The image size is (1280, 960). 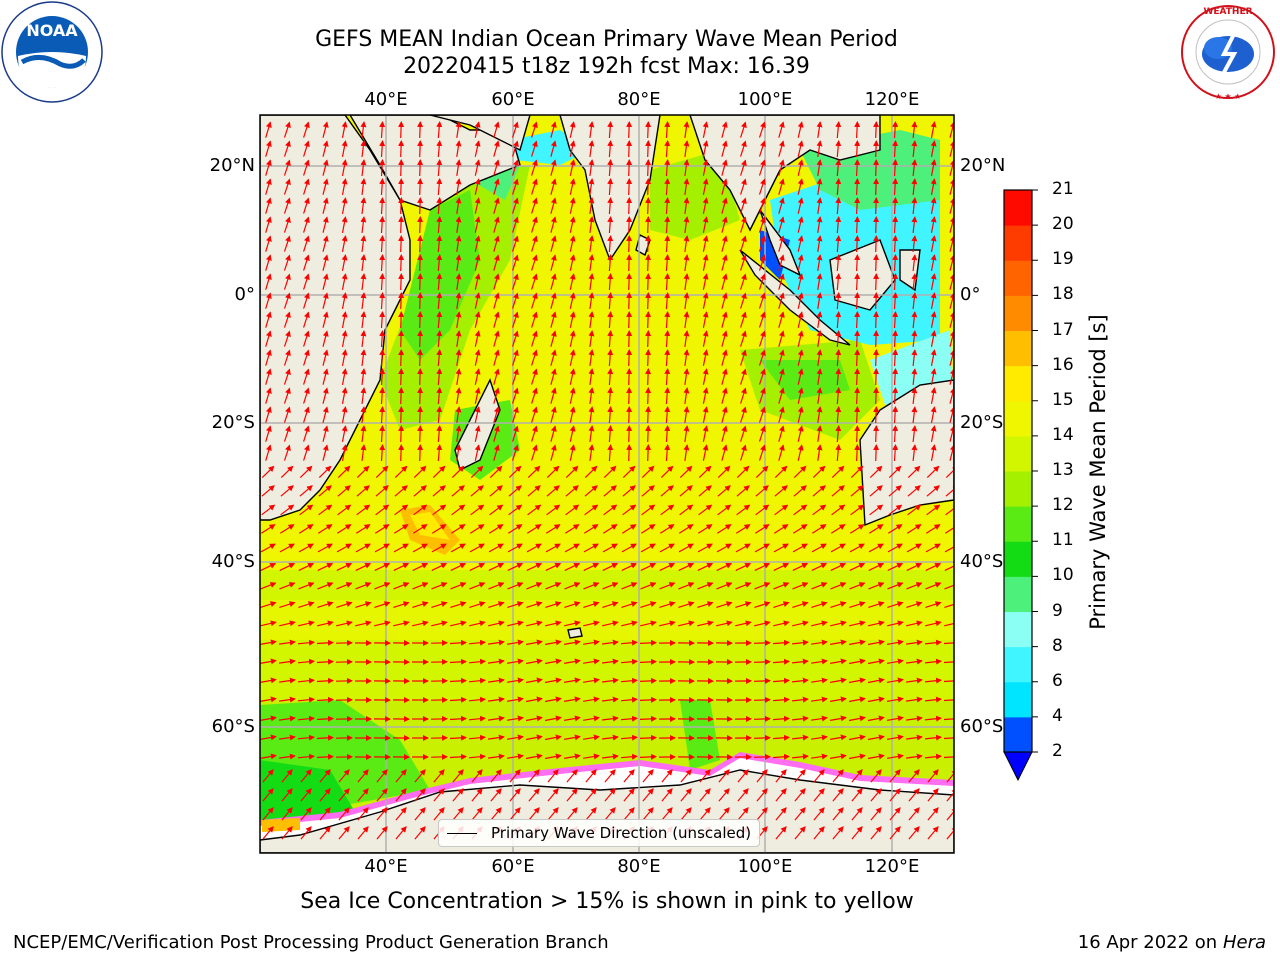 What do you see at coordinates (982, 726) in the screenshot?
I see `lat-label-right: 60°S` at bounding box center [982, 726].